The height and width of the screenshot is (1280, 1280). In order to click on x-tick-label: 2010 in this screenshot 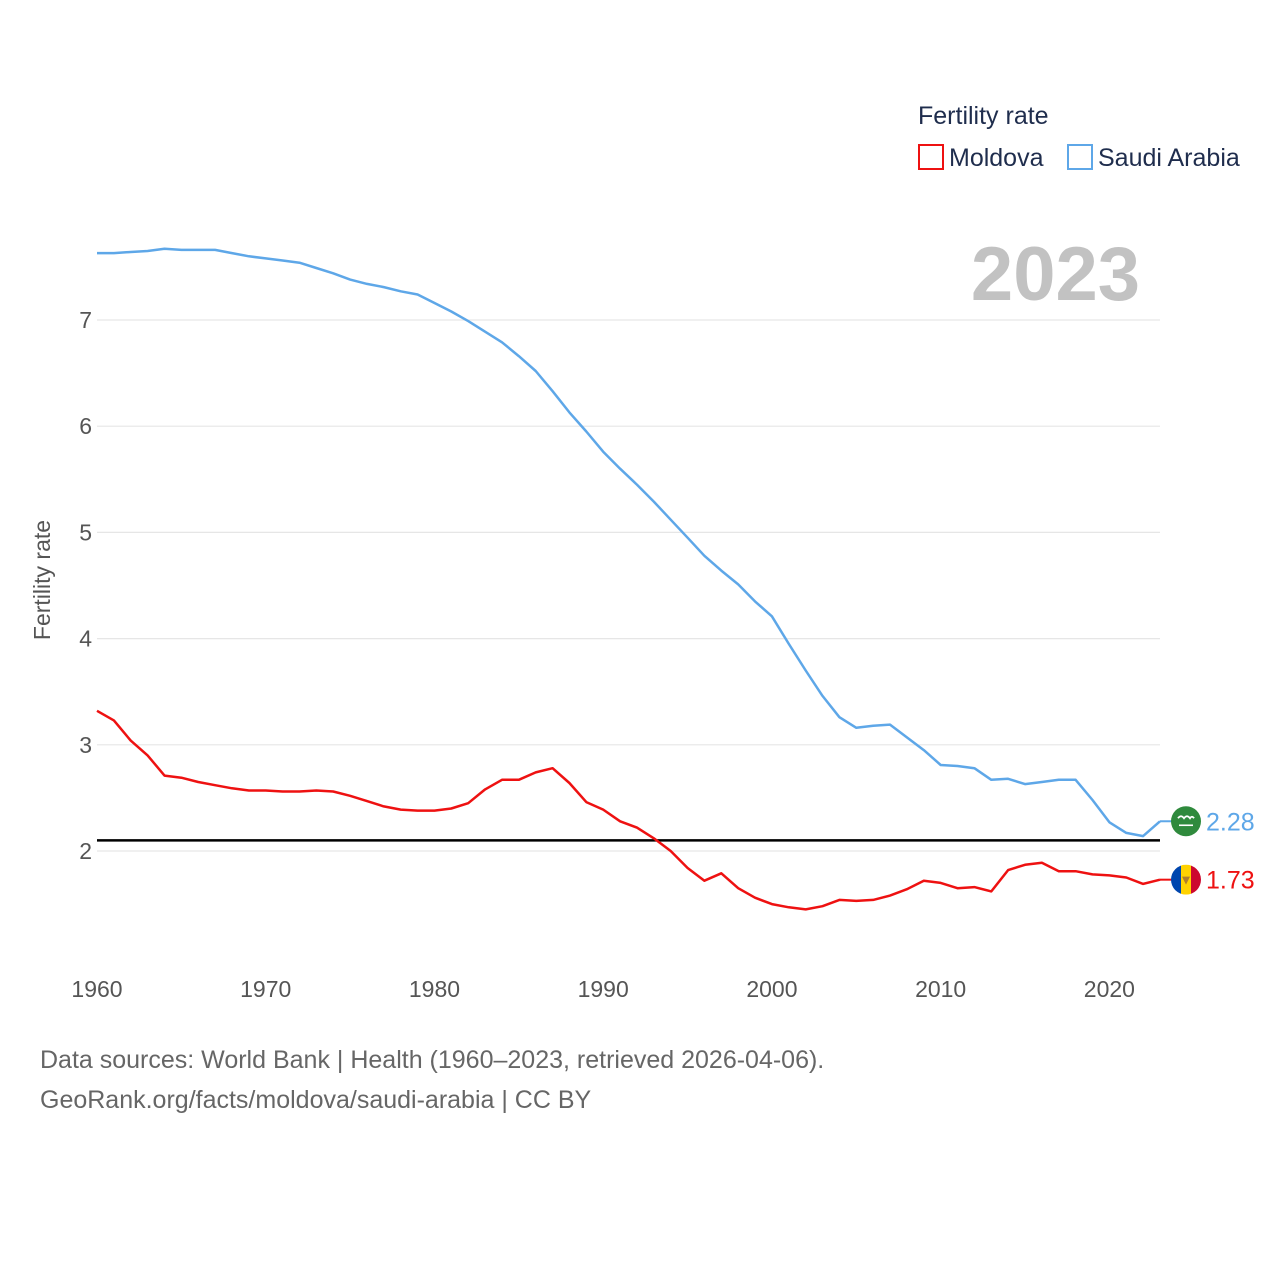, I will do `click(940, 989)`.